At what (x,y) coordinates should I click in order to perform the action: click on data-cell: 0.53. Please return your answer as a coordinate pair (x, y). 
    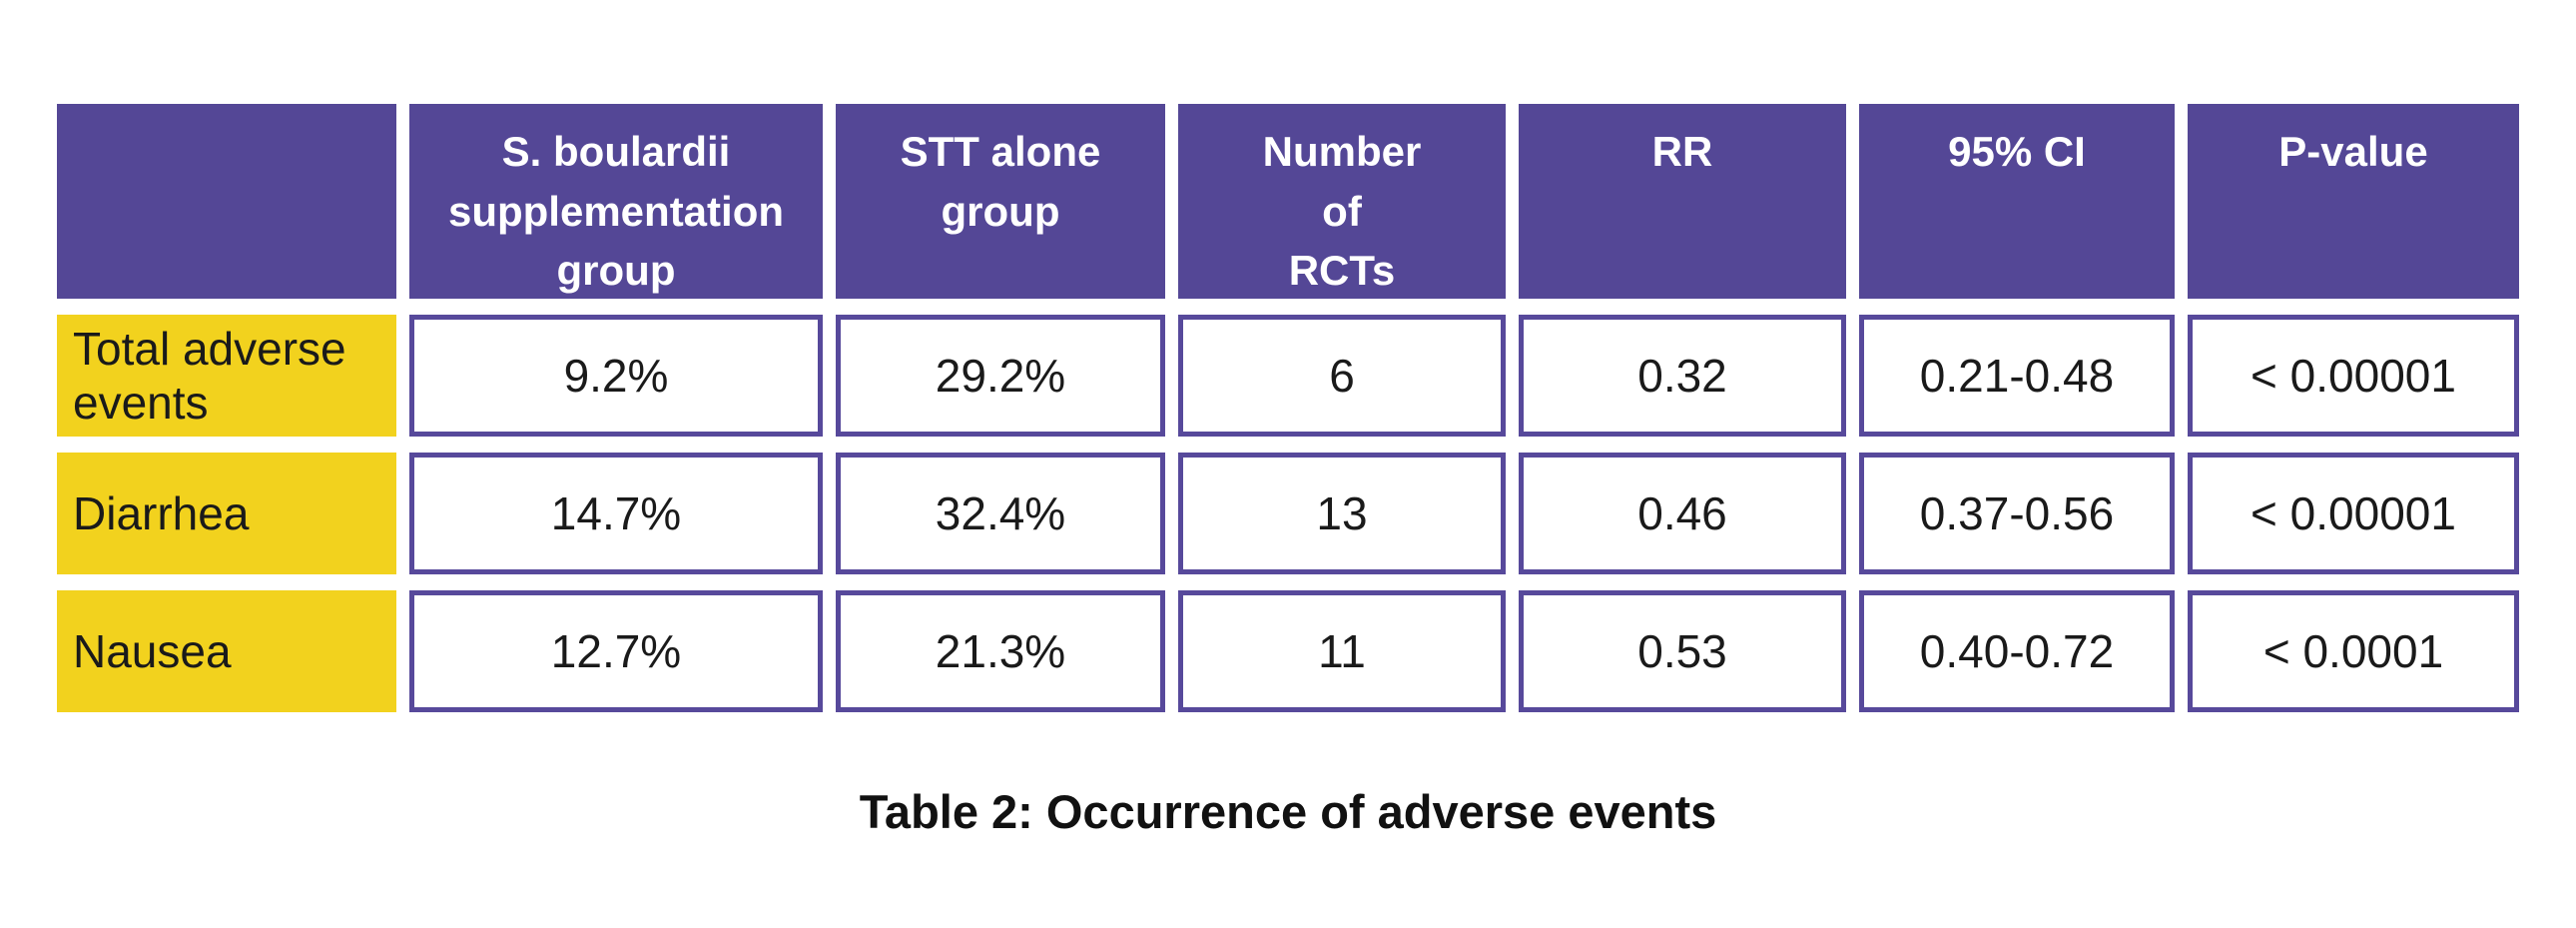
    Looking at the image, I should click on (1682, 651).